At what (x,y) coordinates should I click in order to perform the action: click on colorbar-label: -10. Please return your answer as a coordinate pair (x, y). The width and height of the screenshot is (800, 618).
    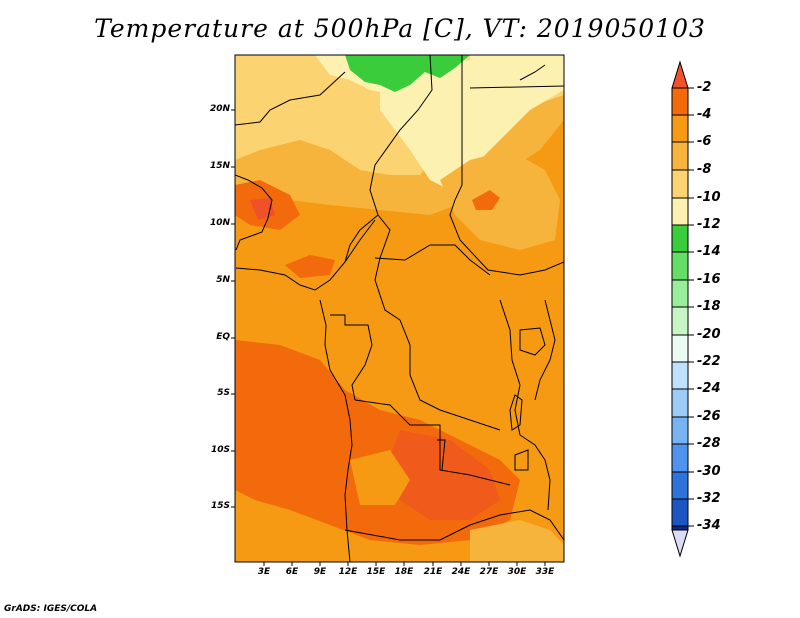
    Looking at the image, I should click on (709, 197).